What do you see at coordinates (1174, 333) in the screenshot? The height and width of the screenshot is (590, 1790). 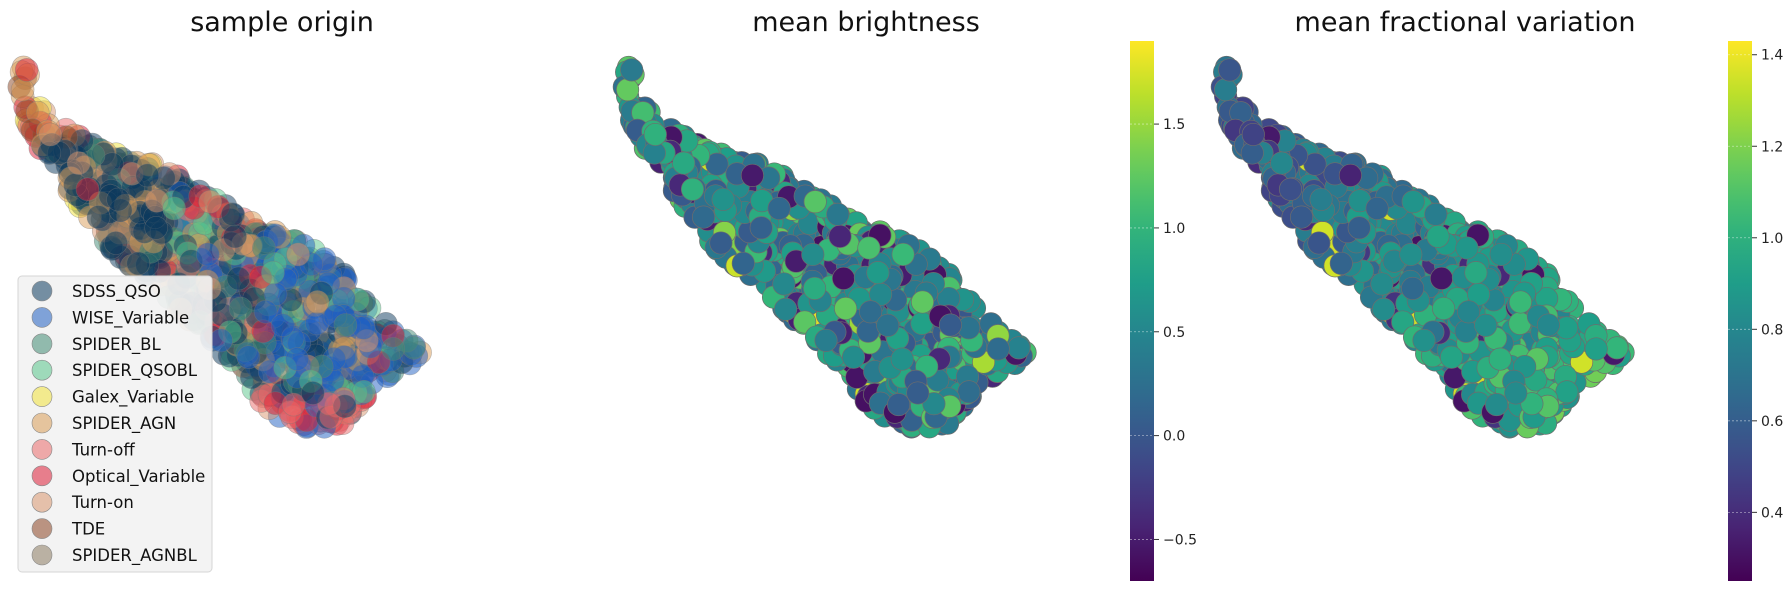 I see `colorbar-tick-label: 0.5` at bounding box center [1174, 333].